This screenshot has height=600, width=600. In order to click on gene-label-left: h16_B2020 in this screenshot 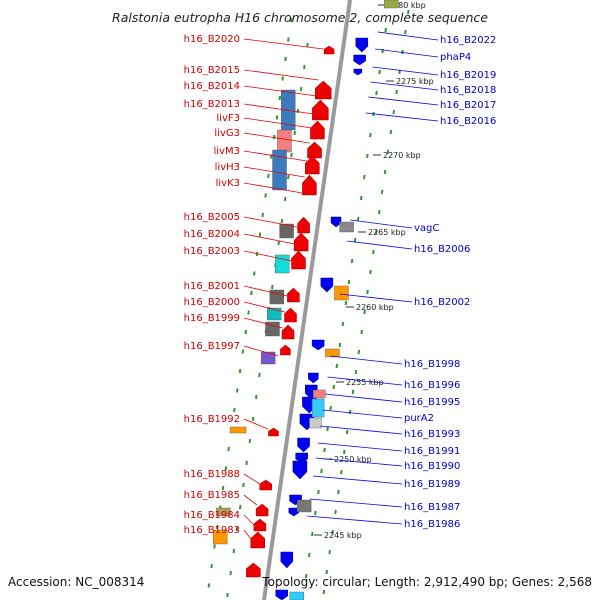, I will do `click(212, 39)`.